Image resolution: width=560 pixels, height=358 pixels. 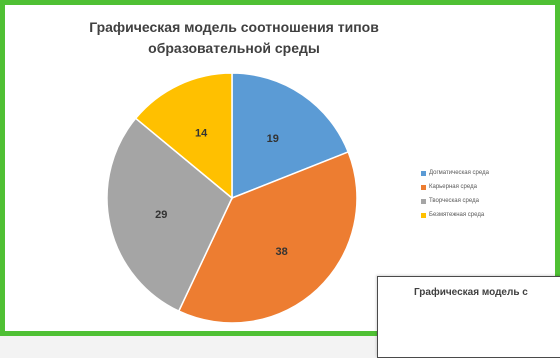 What do you see at coordinates (486, 187) in the screenshot?
I see `legend-item: Карьерная среда` at bounding box center [486, 187].